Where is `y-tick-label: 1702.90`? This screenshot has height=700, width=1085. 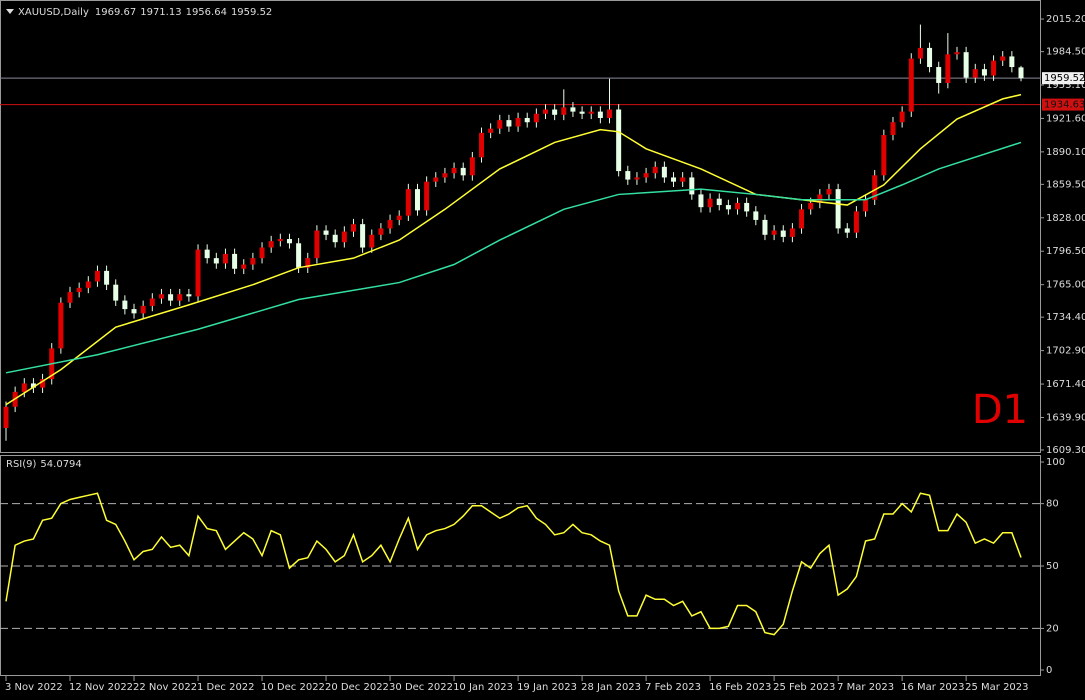
y-tick-label: 1702.90 is located at coordinates (1065, 351).